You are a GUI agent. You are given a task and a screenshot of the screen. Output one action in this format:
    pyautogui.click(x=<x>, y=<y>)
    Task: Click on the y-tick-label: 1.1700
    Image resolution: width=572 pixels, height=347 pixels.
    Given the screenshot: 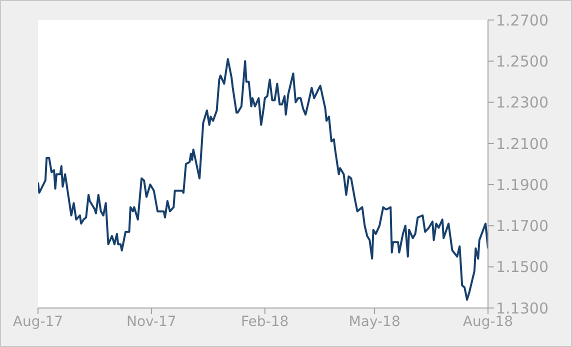 What is the action you would take?
    pyautogui.click(x=522, y=226)
    